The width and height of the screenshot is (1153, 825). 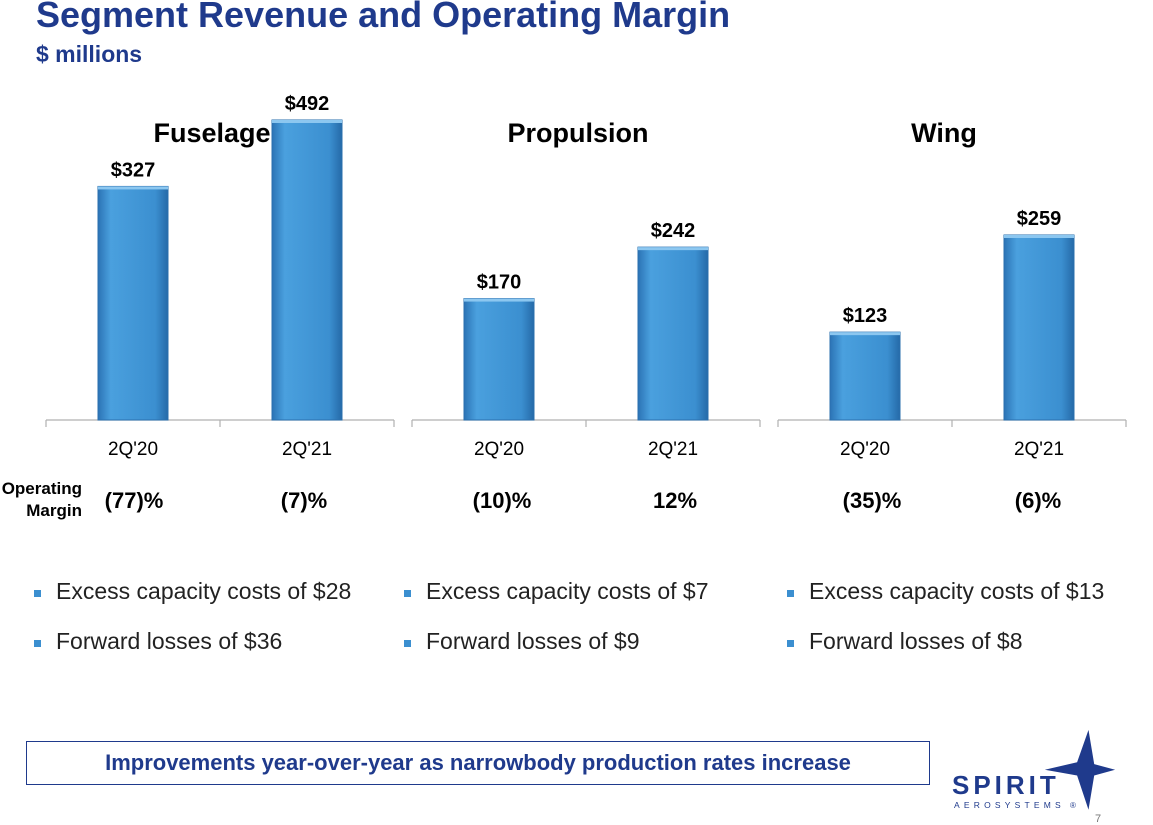 I want to click on list-item: Forward losses of $9, so click(x=594, y=653).